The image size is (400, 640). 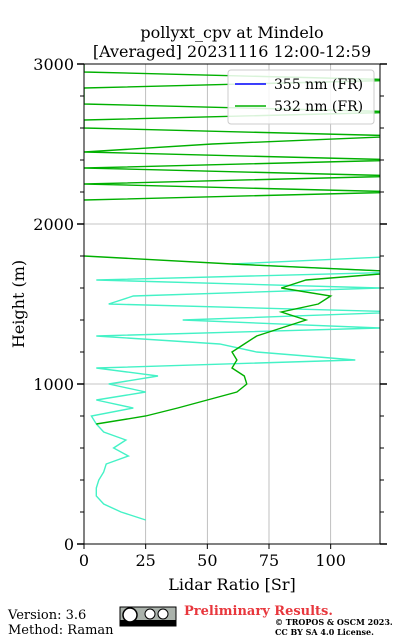 I want to click on x-tick-label: 100, so click(x=330, y=560).